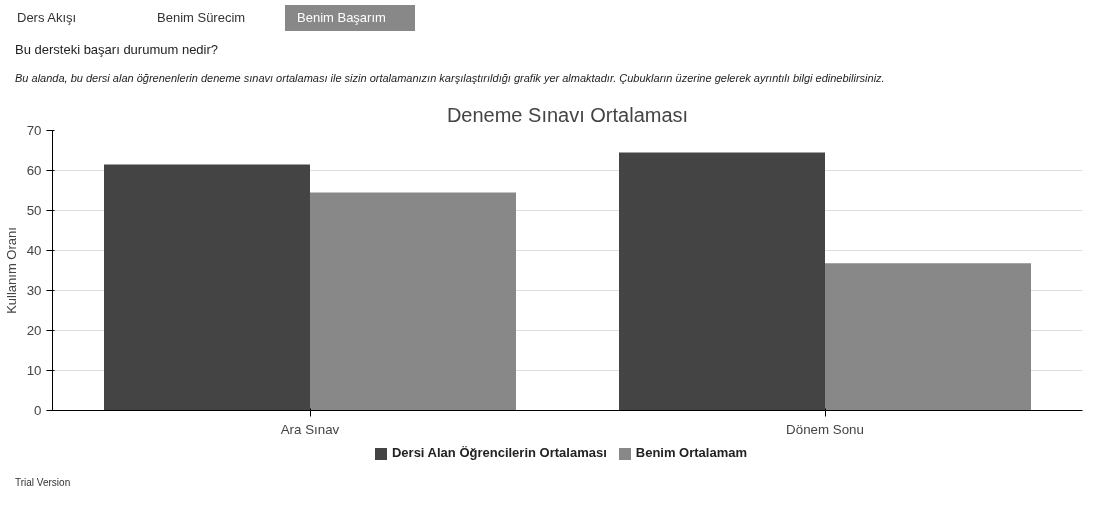 Image resolution: width=1118 pixels, height=520 pixels. Describe the element at coordinates (499, 453) in the screenshot. I see `legend-label: Dersi Alan Öğrencilerin Ortalaması` at that location.